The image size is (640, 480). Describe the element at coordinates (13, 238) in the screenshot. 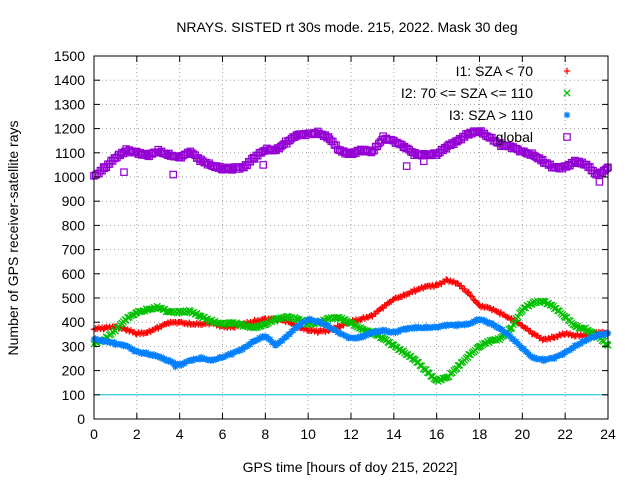

I see `y-axis-label: Number of GPS receiver-satellite rays` at that location.